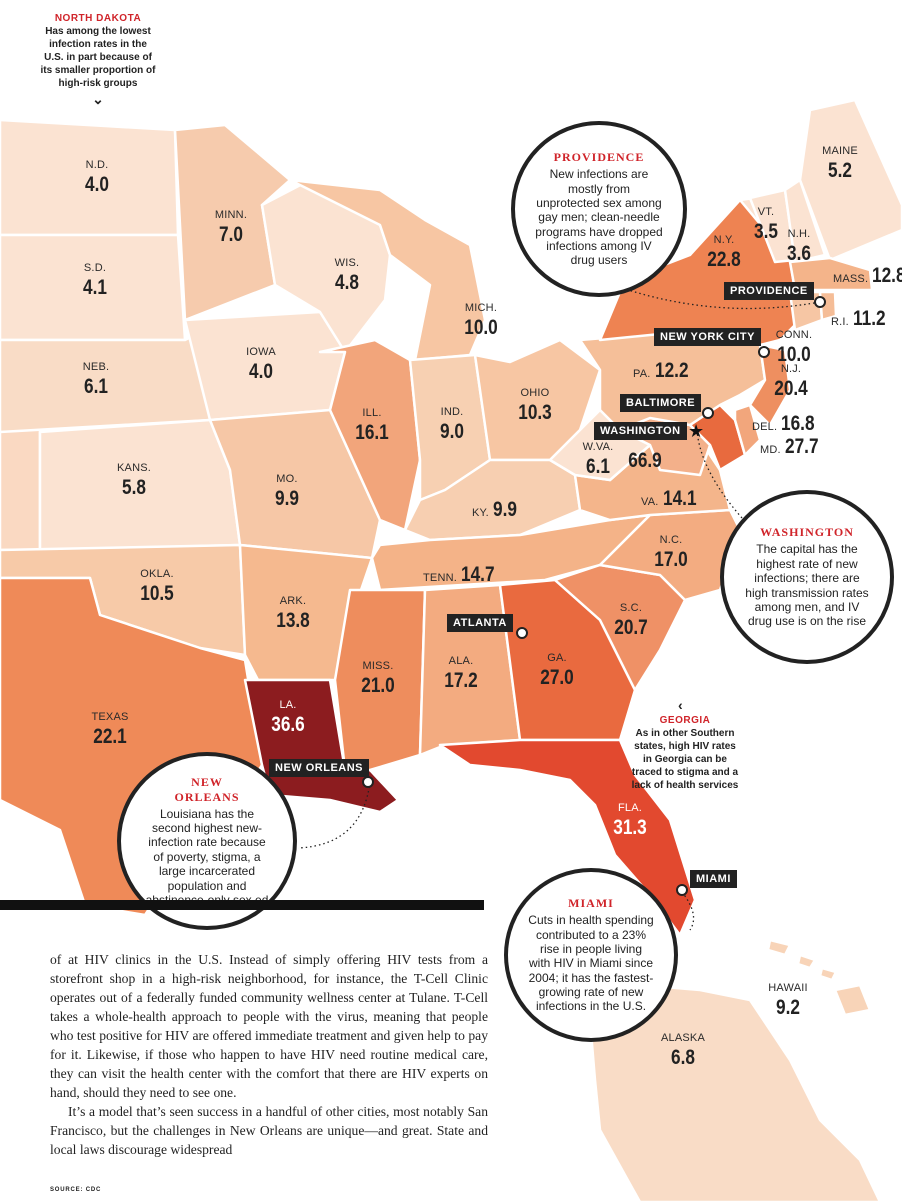 The height and width of the screenshot is (1202, 902). What do you see at coordinates (770, 450) in the screenshot?
I see `label-md-abbr: MD.` at bounding box center [770, 450].